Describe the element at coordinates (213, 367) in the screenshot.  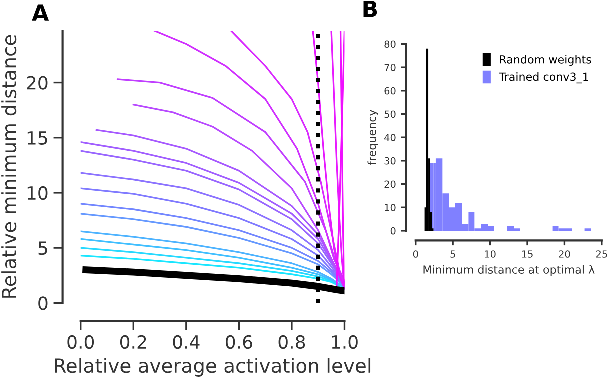
I see `x-axis-title: Relative average activation level` at that location.